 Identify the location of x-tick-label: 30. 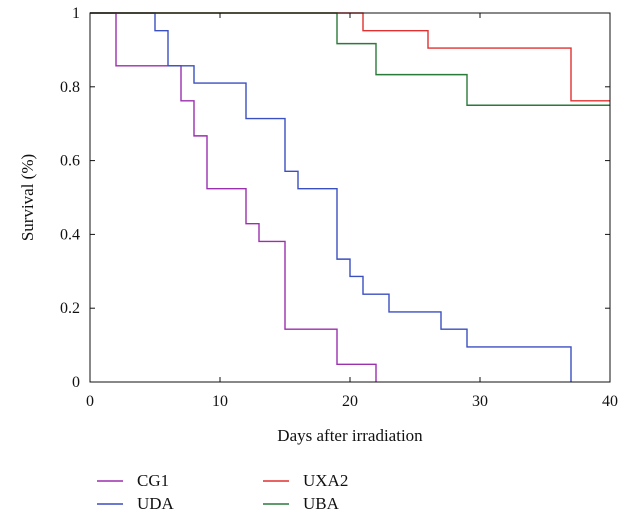
(480, 401).